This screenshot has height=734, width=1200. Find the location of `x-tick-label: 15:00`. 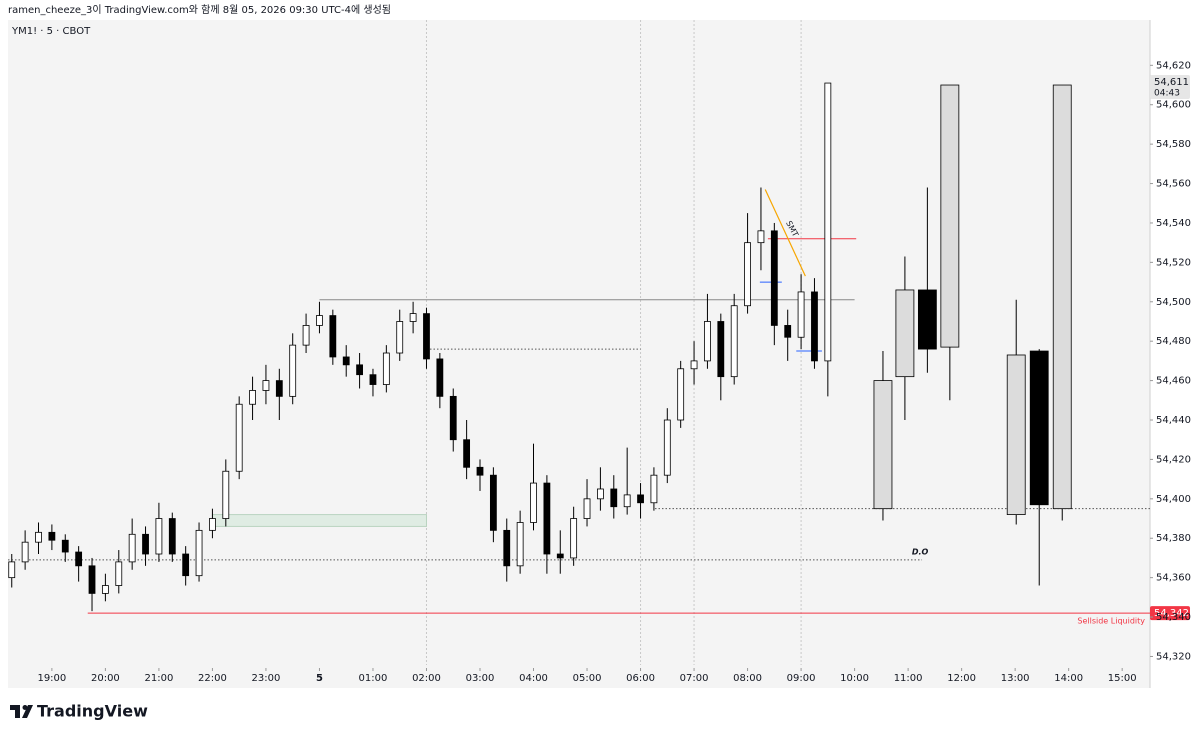

x-tick-label: 15:00 is located at coordinates (1122, 678).